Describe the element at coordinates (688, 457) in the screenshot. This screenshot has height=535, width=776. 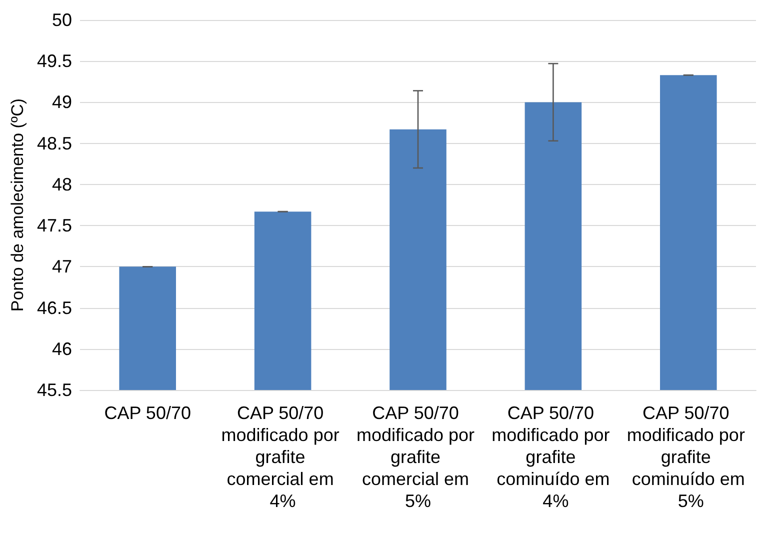
I see `x-tick-label: CAP 50/70 modificado por grafite cominuído em 5%` at that location.